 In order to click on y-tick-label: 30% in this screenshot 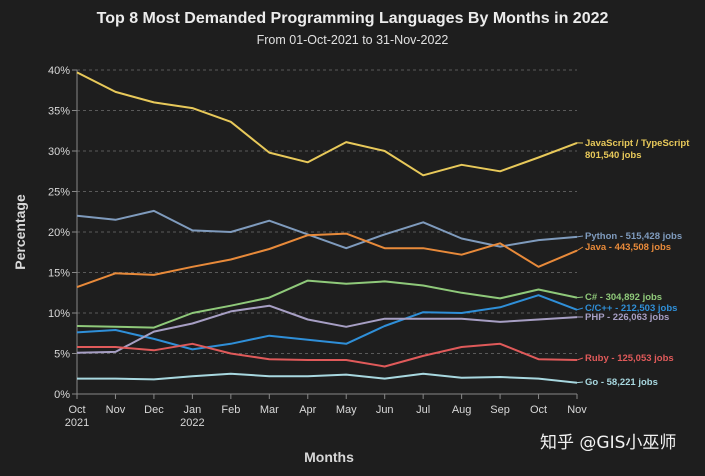, I will do `click(59, 152)`.